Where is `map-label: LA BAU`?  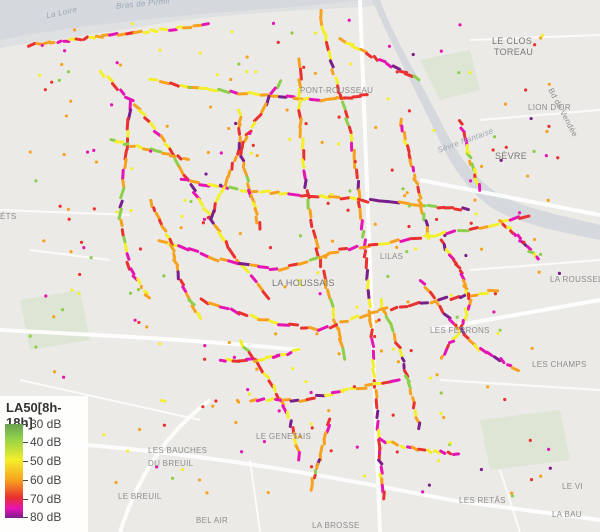 map-label: LA BAU is located at coordinates (567, 514).